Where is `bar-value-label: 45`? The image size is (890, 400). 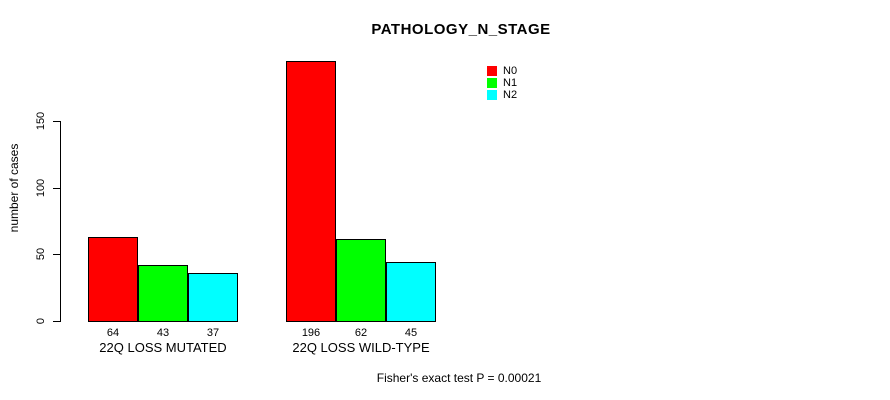
bar-value-label: 45 is located at coordinates (411, 333).